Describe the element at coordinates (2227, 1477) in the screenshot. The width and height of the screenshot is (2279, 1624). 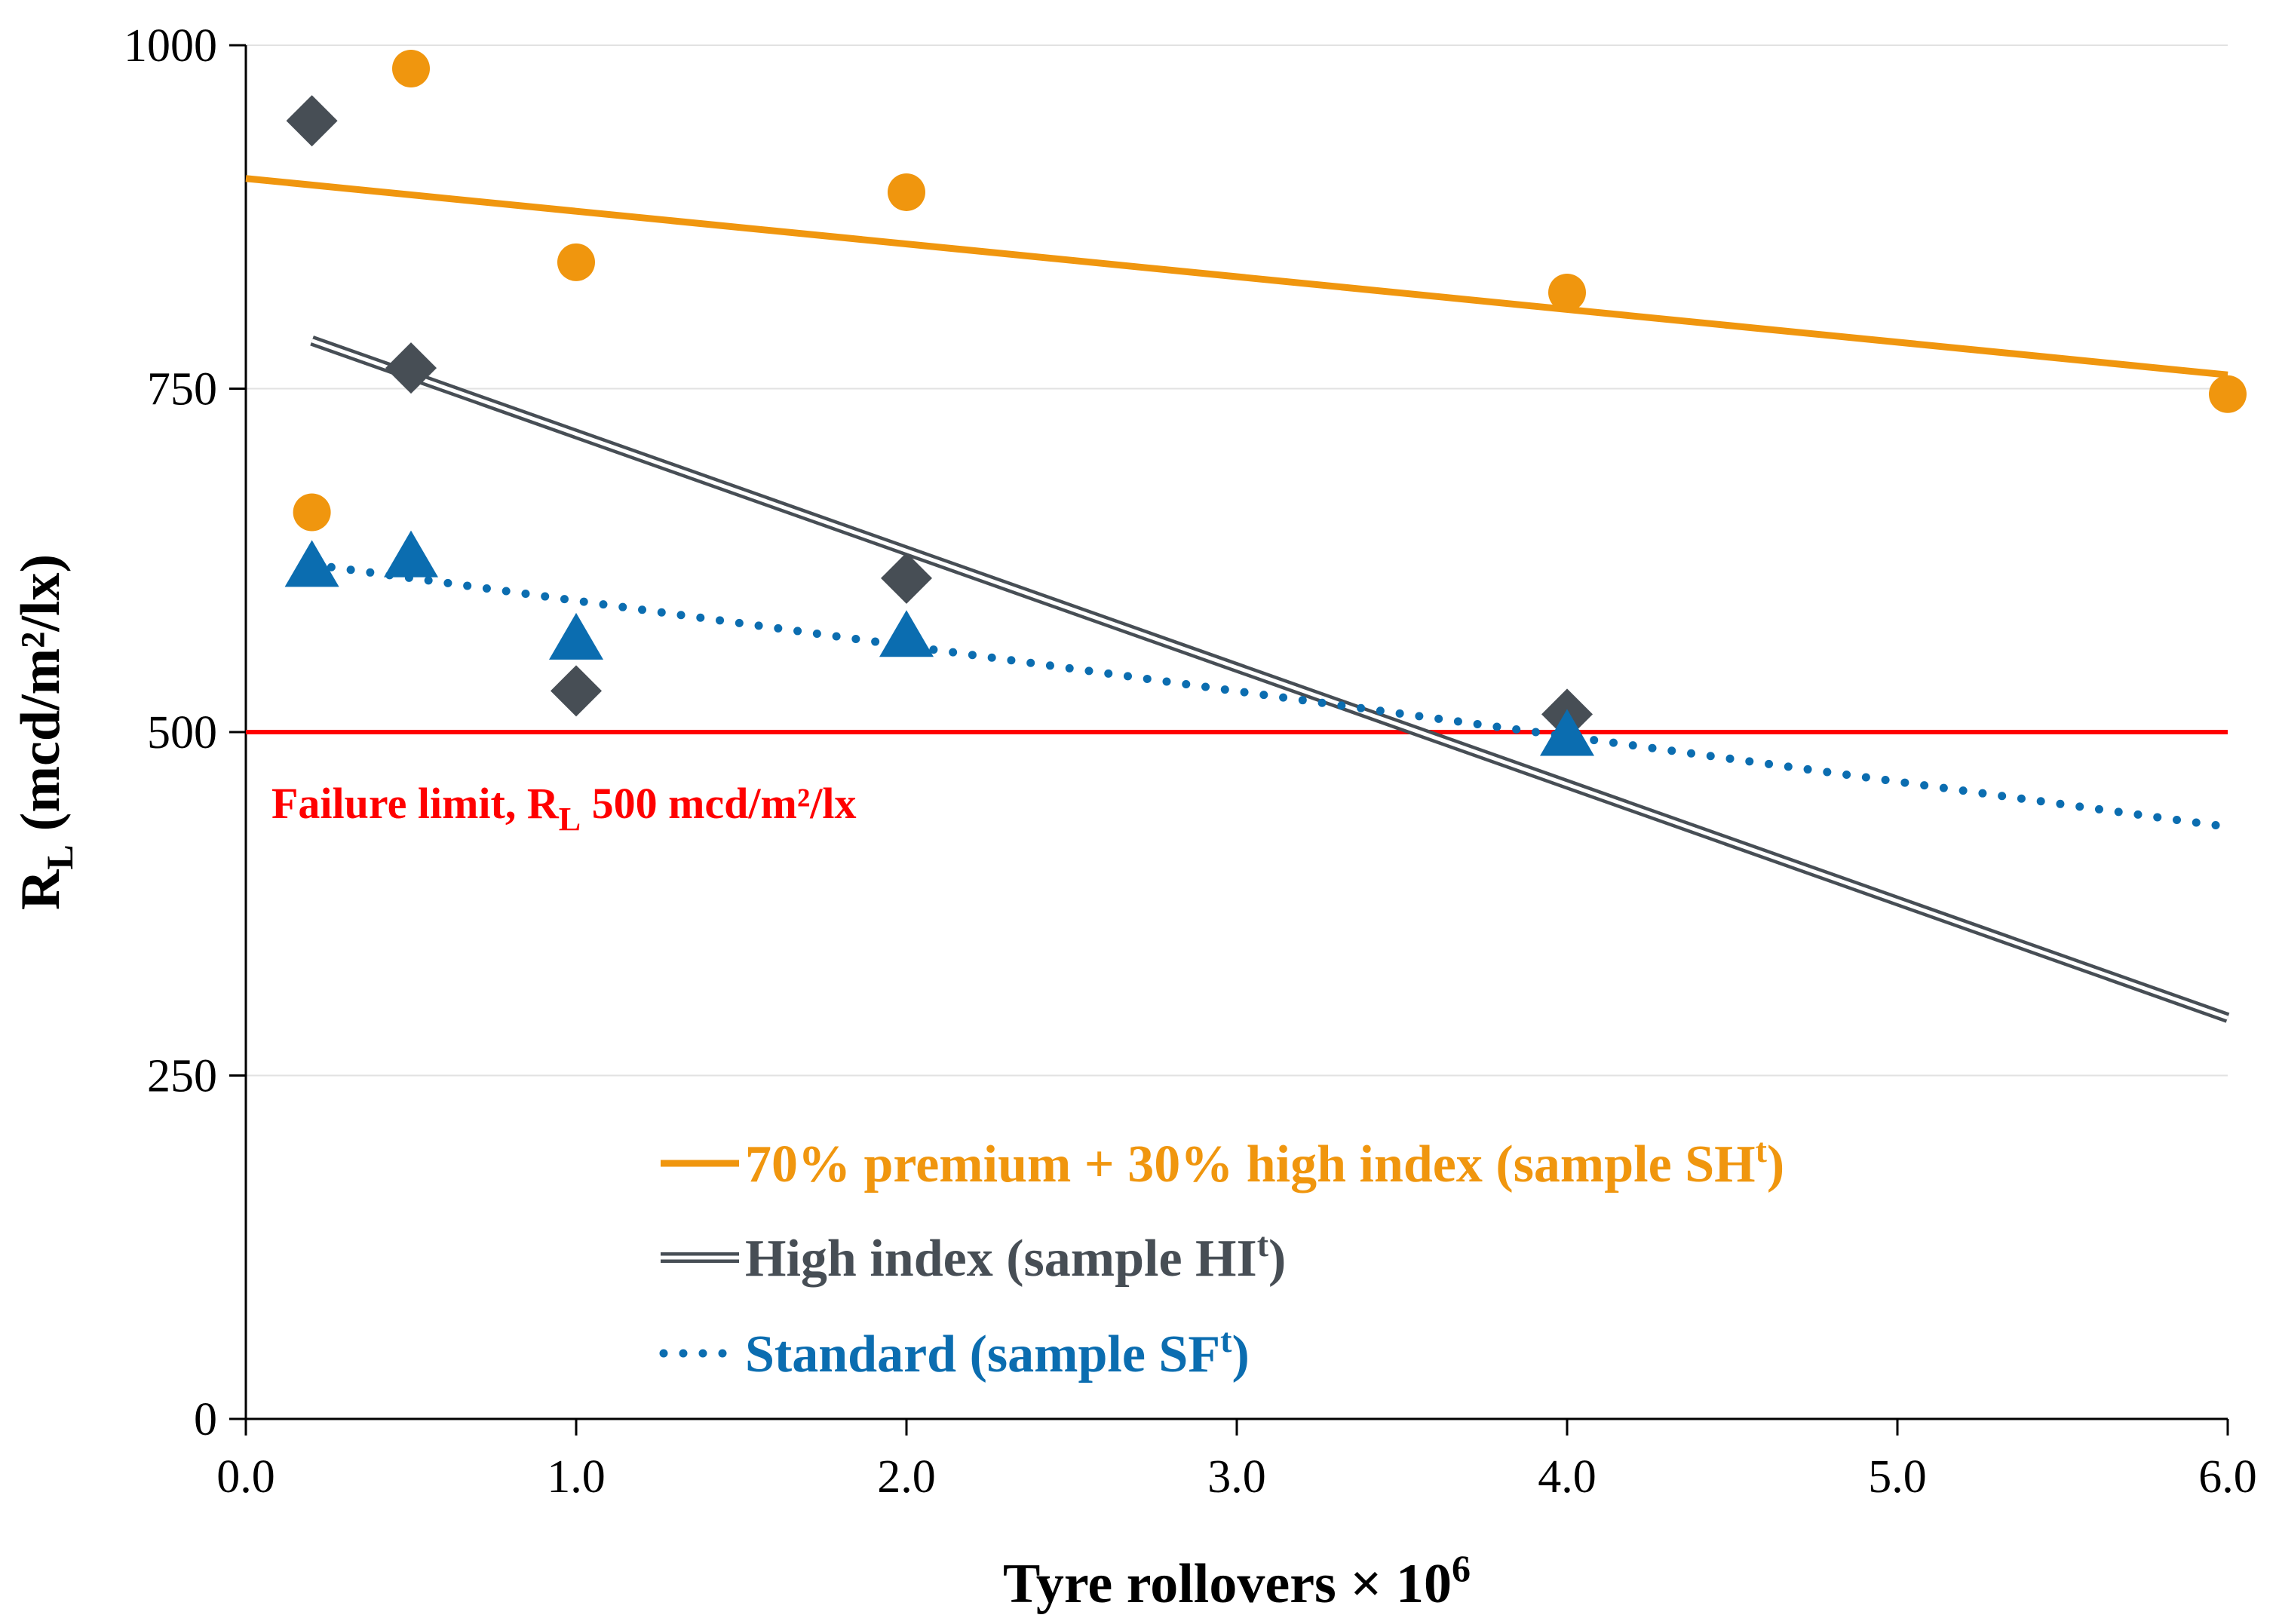
I see `x-tick-label: 6.0` at that location.